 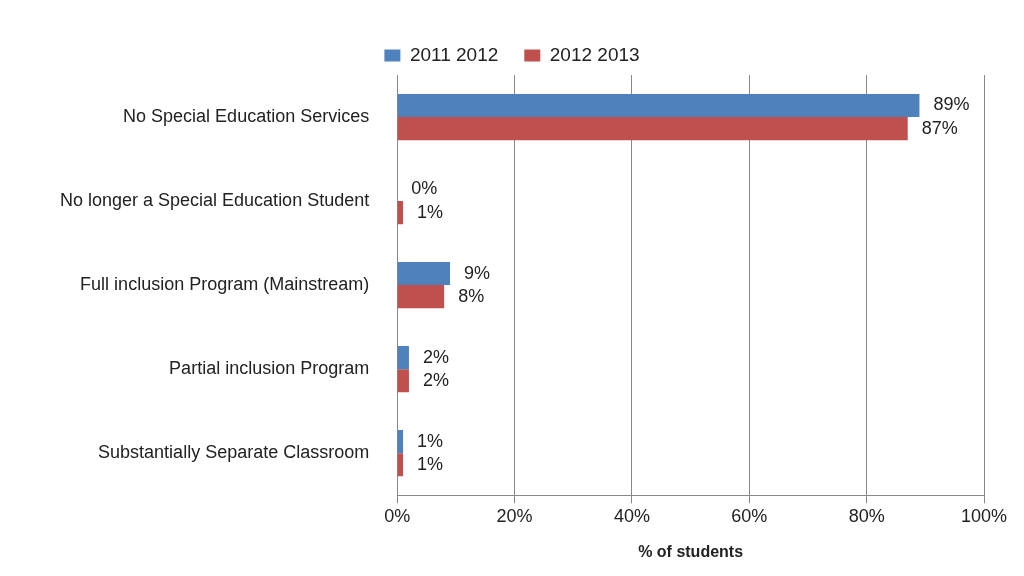 I want to click on x-tick-label: 60%, so click(x=749, y=515).